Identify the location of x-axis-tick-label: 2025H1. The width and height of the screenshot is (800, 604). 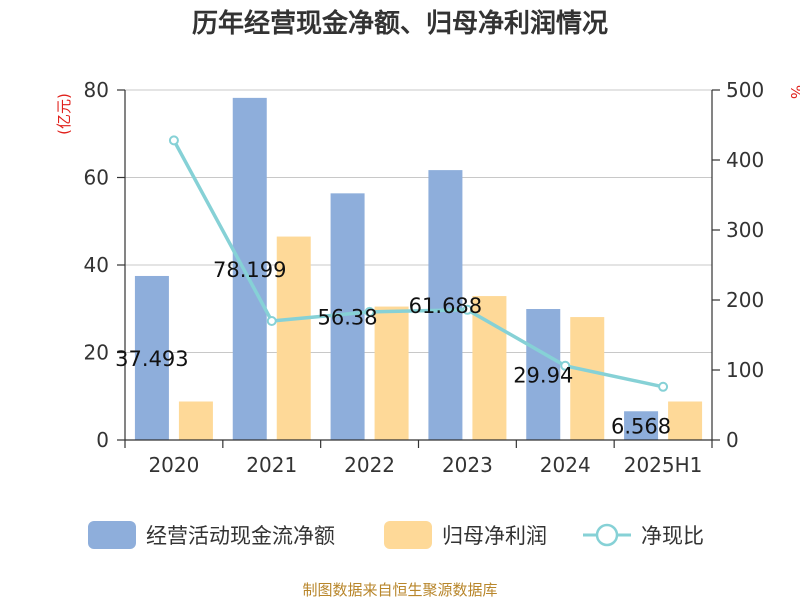
(663, 465).